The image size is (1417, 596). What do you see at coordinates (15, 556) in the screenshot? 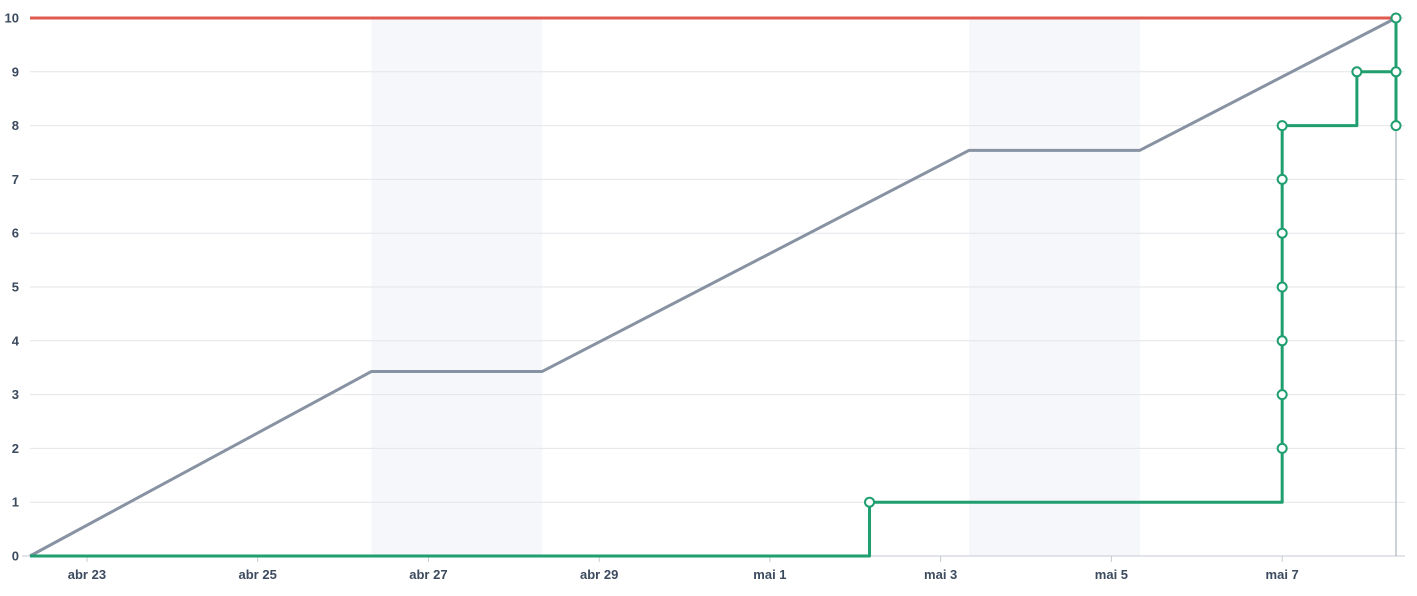
I see `y-tick-label: 0` at bounding box center [15, 556].